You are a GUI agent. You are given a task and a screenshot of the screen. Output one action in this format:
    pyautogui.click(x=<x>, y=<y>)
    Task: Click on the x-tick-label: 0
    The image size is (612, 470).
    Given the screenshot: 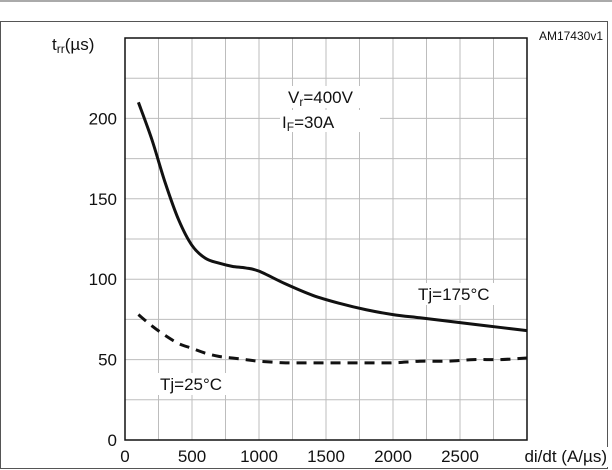 What is the action you would take?
    pyautogui.click(x=124, y=456)
    